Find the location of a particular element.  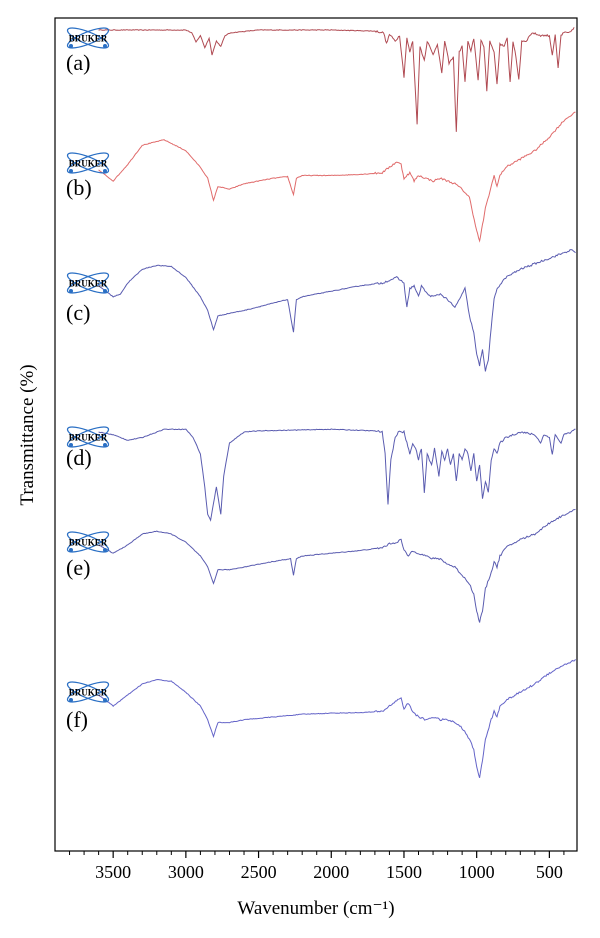

x-tick-label: 2500 is located at coordinates (259, 872).